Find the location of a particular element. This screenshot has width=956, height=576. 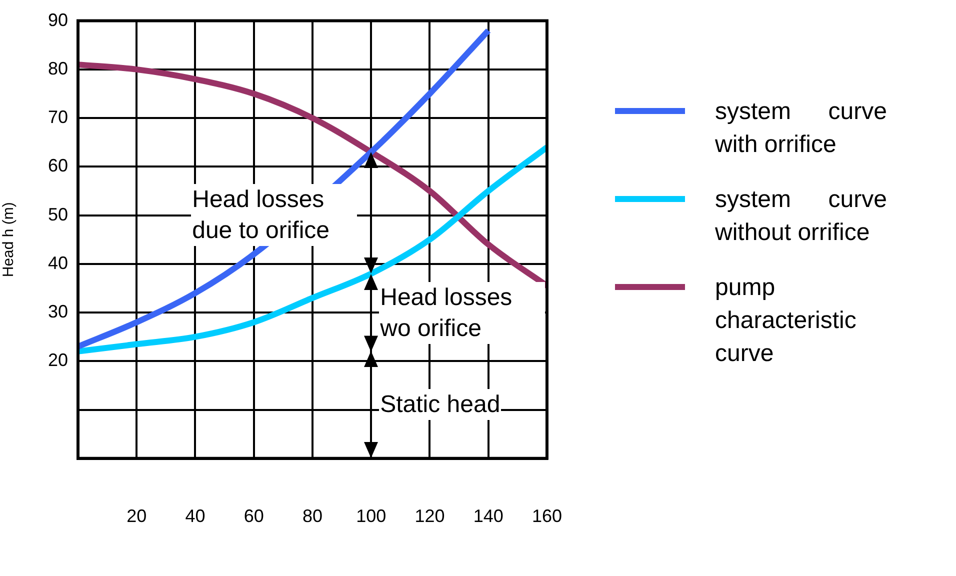

x-tick-label: 60 is located at coordinates (254, 516).